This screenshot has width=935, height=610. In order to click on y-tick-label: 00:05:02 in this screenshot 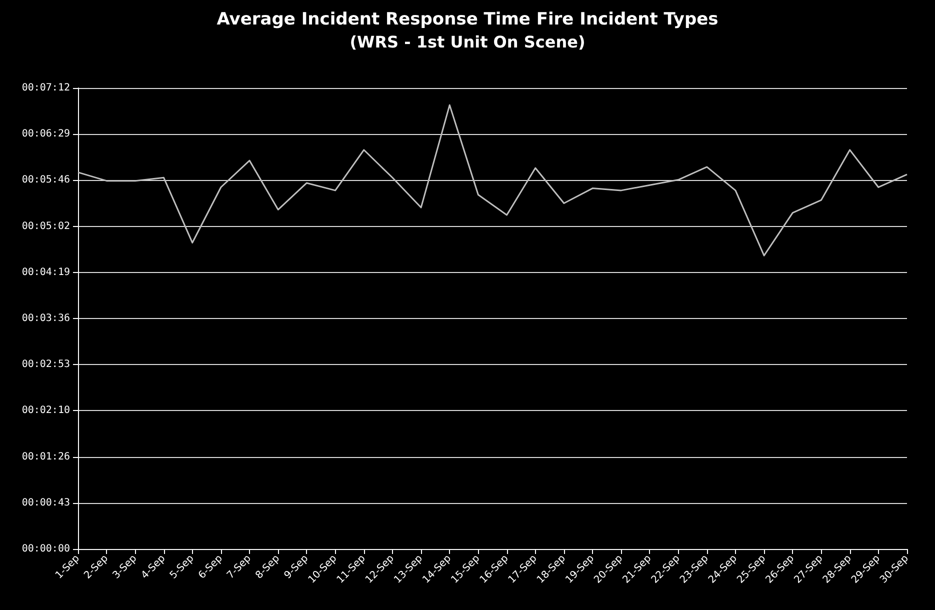, I will do `click(46, 226)`.